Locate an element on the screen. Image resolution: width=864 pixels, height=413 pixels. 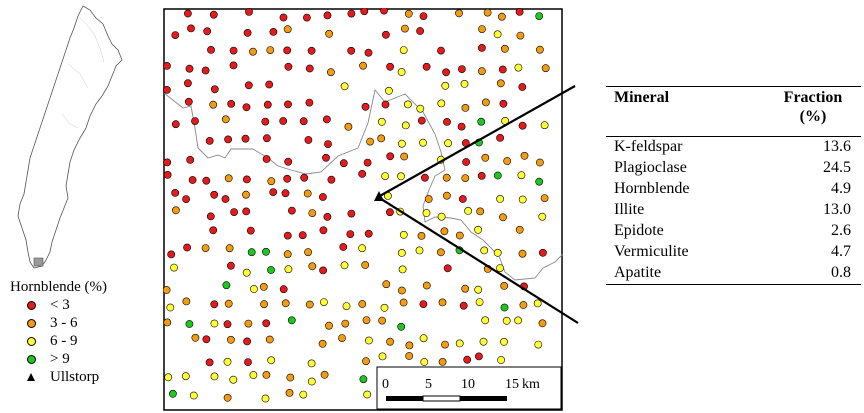
mineral-name: K-feldspar is located at coordinates (648, 146).